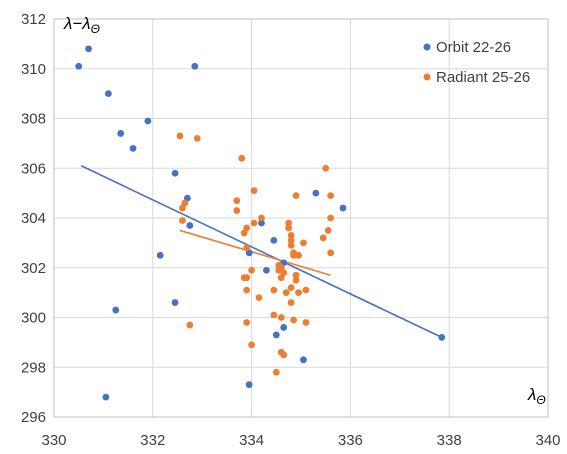  What do you see at coordinates (33, 69) in the screenshot?
I see `y-tick-label: 310` at bounding box center [33, 69].